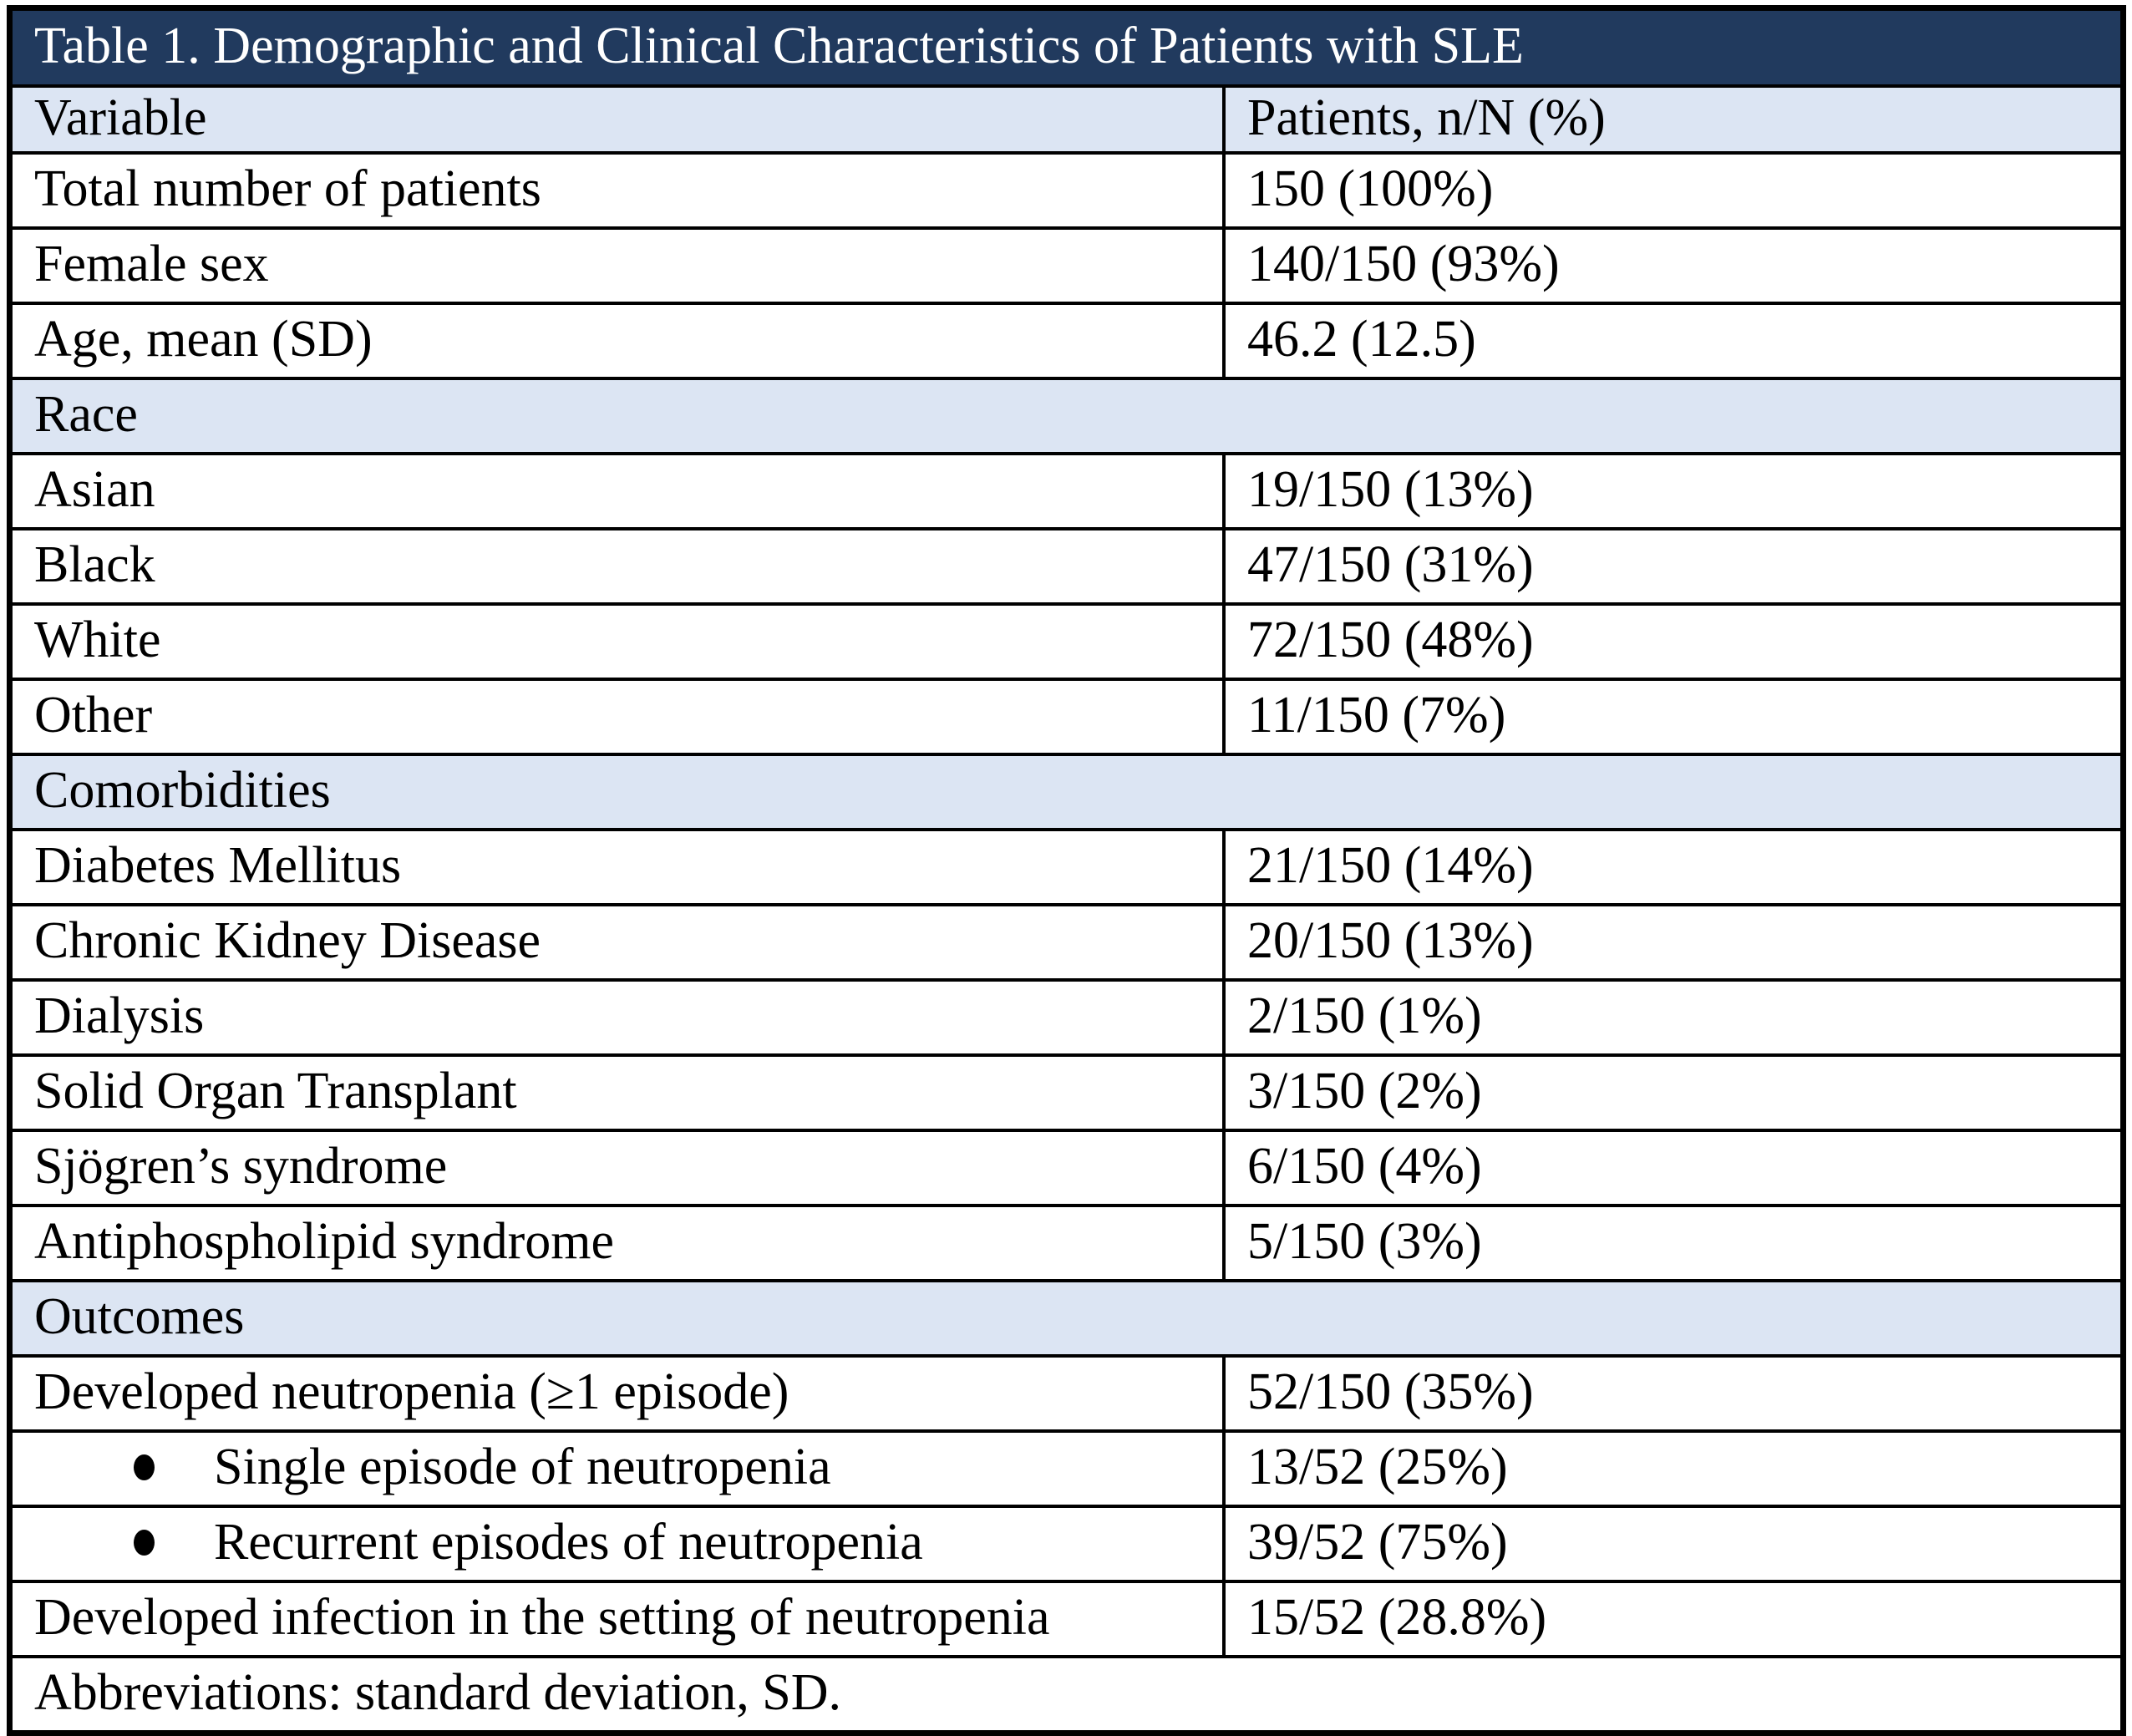  I want to click on variable-cell: Sjögren’s syndrome, so click(617, 1168).